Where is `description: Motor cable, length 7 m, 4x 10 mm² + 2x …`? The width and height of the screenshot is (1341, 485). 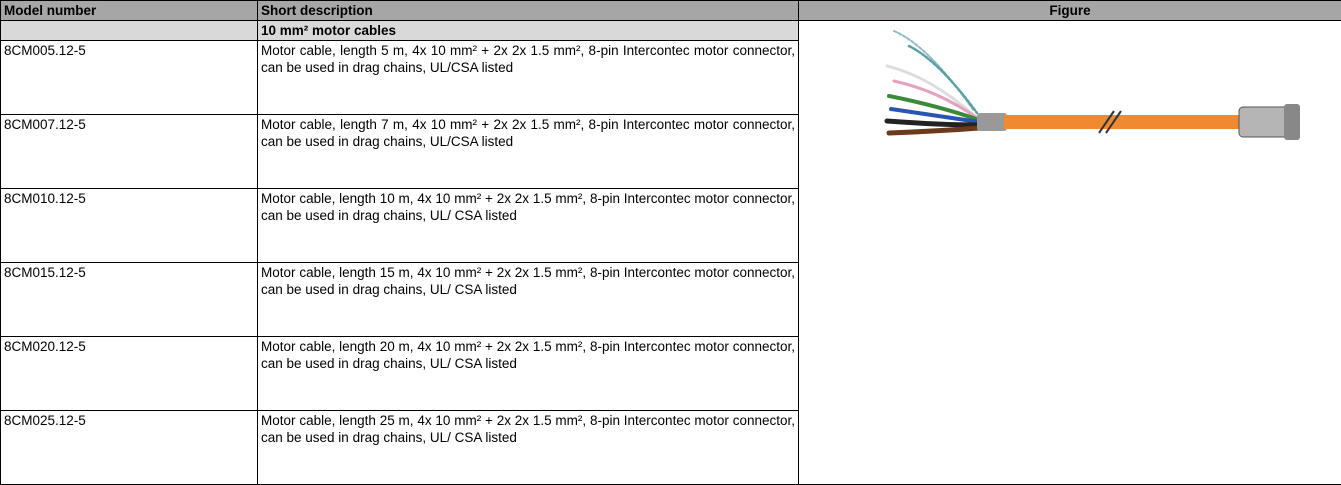
description: Motor cable, length 7 m, 4x 10 mm² + 2x … is located at coordinates (528, 152).